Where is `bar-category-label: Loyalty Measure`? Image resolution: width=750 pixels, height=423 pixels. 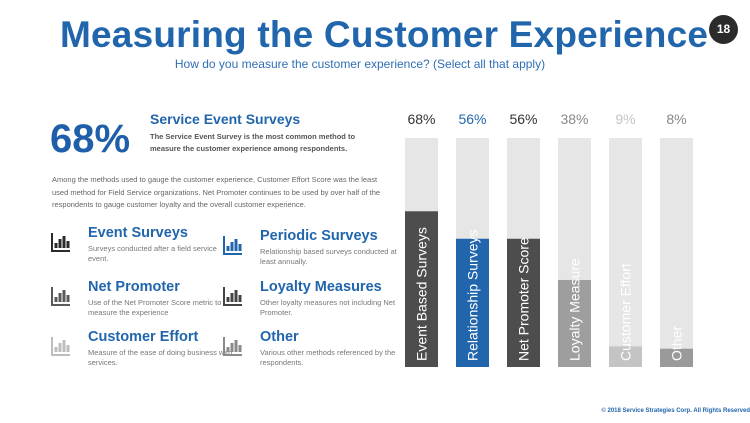 bar-category-label: Loyalty Measure is located at coordinates (575, 309).